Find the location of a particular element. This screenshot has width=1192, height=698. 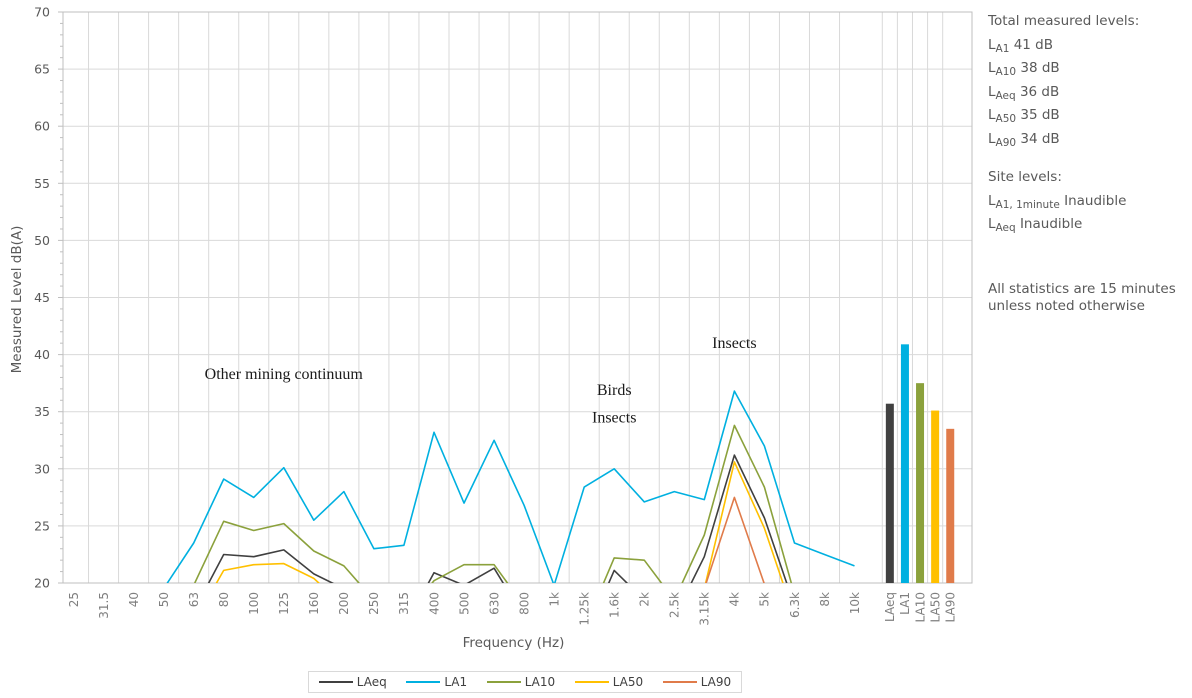

legend-item-la50: LA50 is located at coordinates (609, 682).